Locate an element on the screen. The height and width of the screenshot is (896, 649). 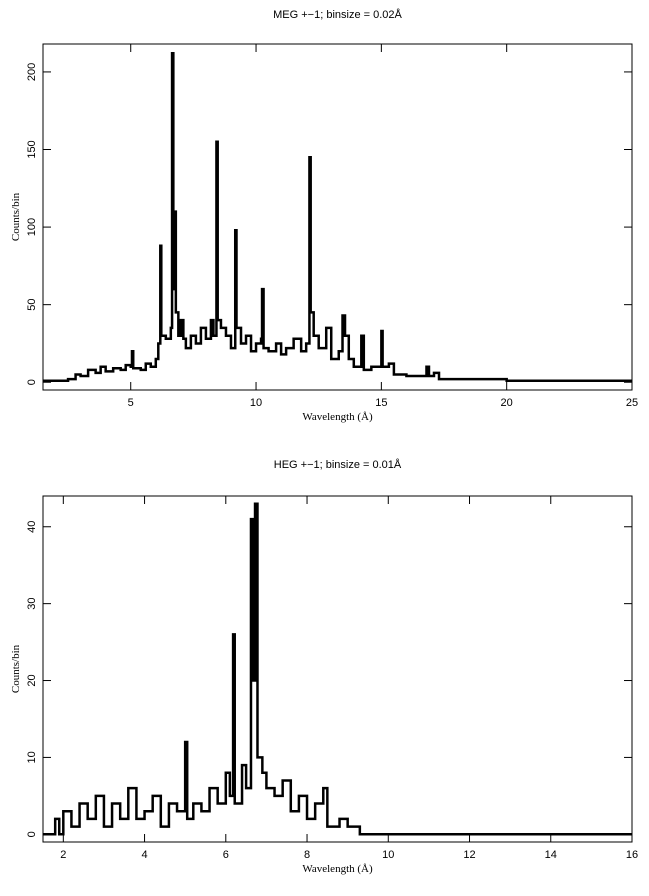
x-tick-label: 14 is located at coordinates (551, 855).